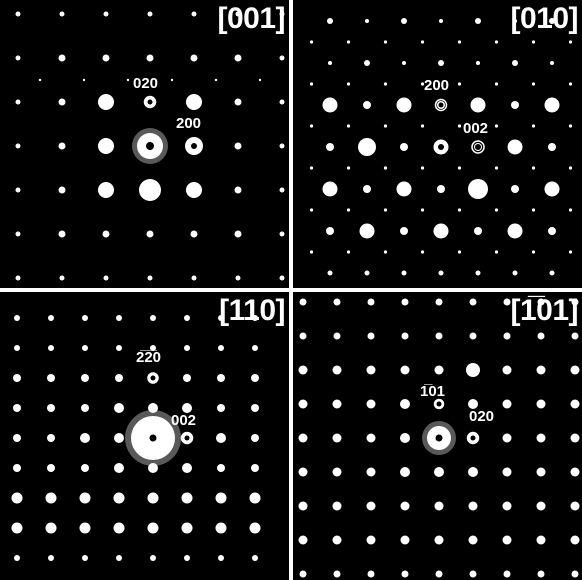 The width and height of the screenshot is (582, 580). I want to click on index-label-020: 020, so click(146, 83).